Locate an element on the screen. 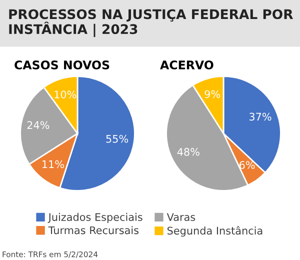 This screenshot has height=260, width=300. data-label: 55% is located at coordinates (117, 138).